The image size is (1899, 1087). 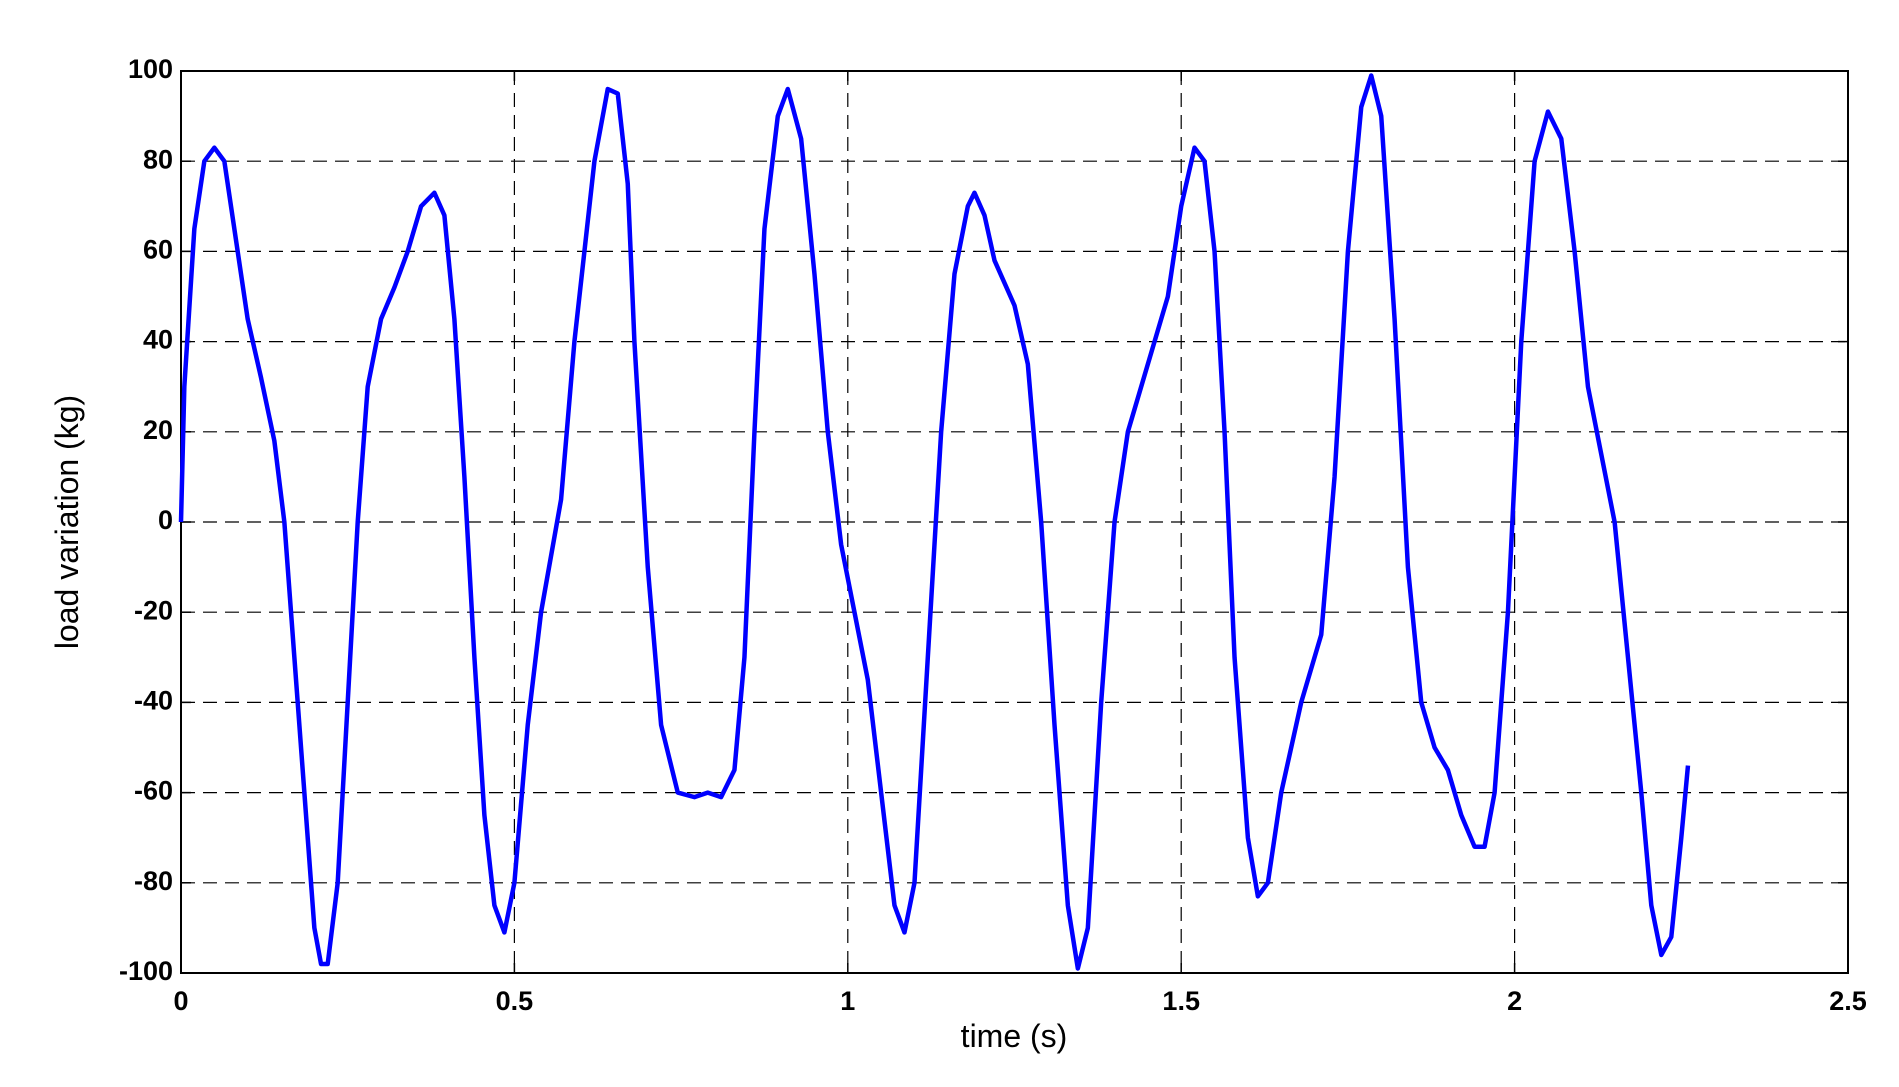 I want to click on x-axis-label: time (s), so click(x=1014, y=1036).